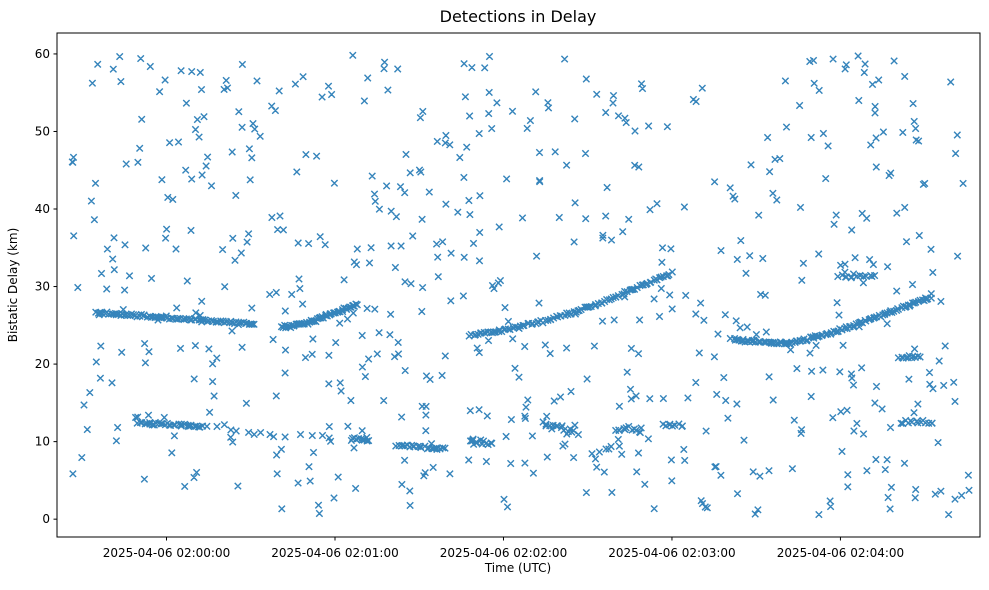 The width and height of the screenshot is (989, 590). Describe the element at coordinates (42, 131) in the screenshot. I see `y-tick-label: 50` at that location.